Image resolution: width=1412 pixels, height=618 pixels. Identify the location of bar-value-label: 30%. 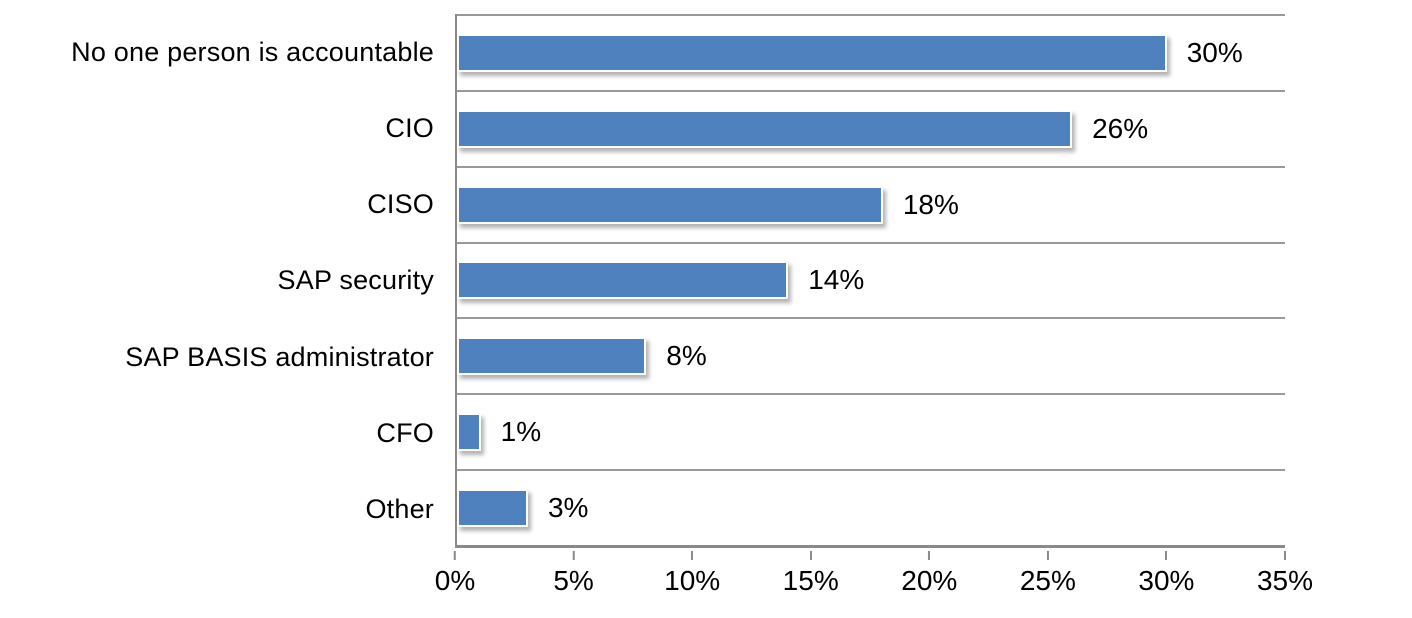
(1214, 52).